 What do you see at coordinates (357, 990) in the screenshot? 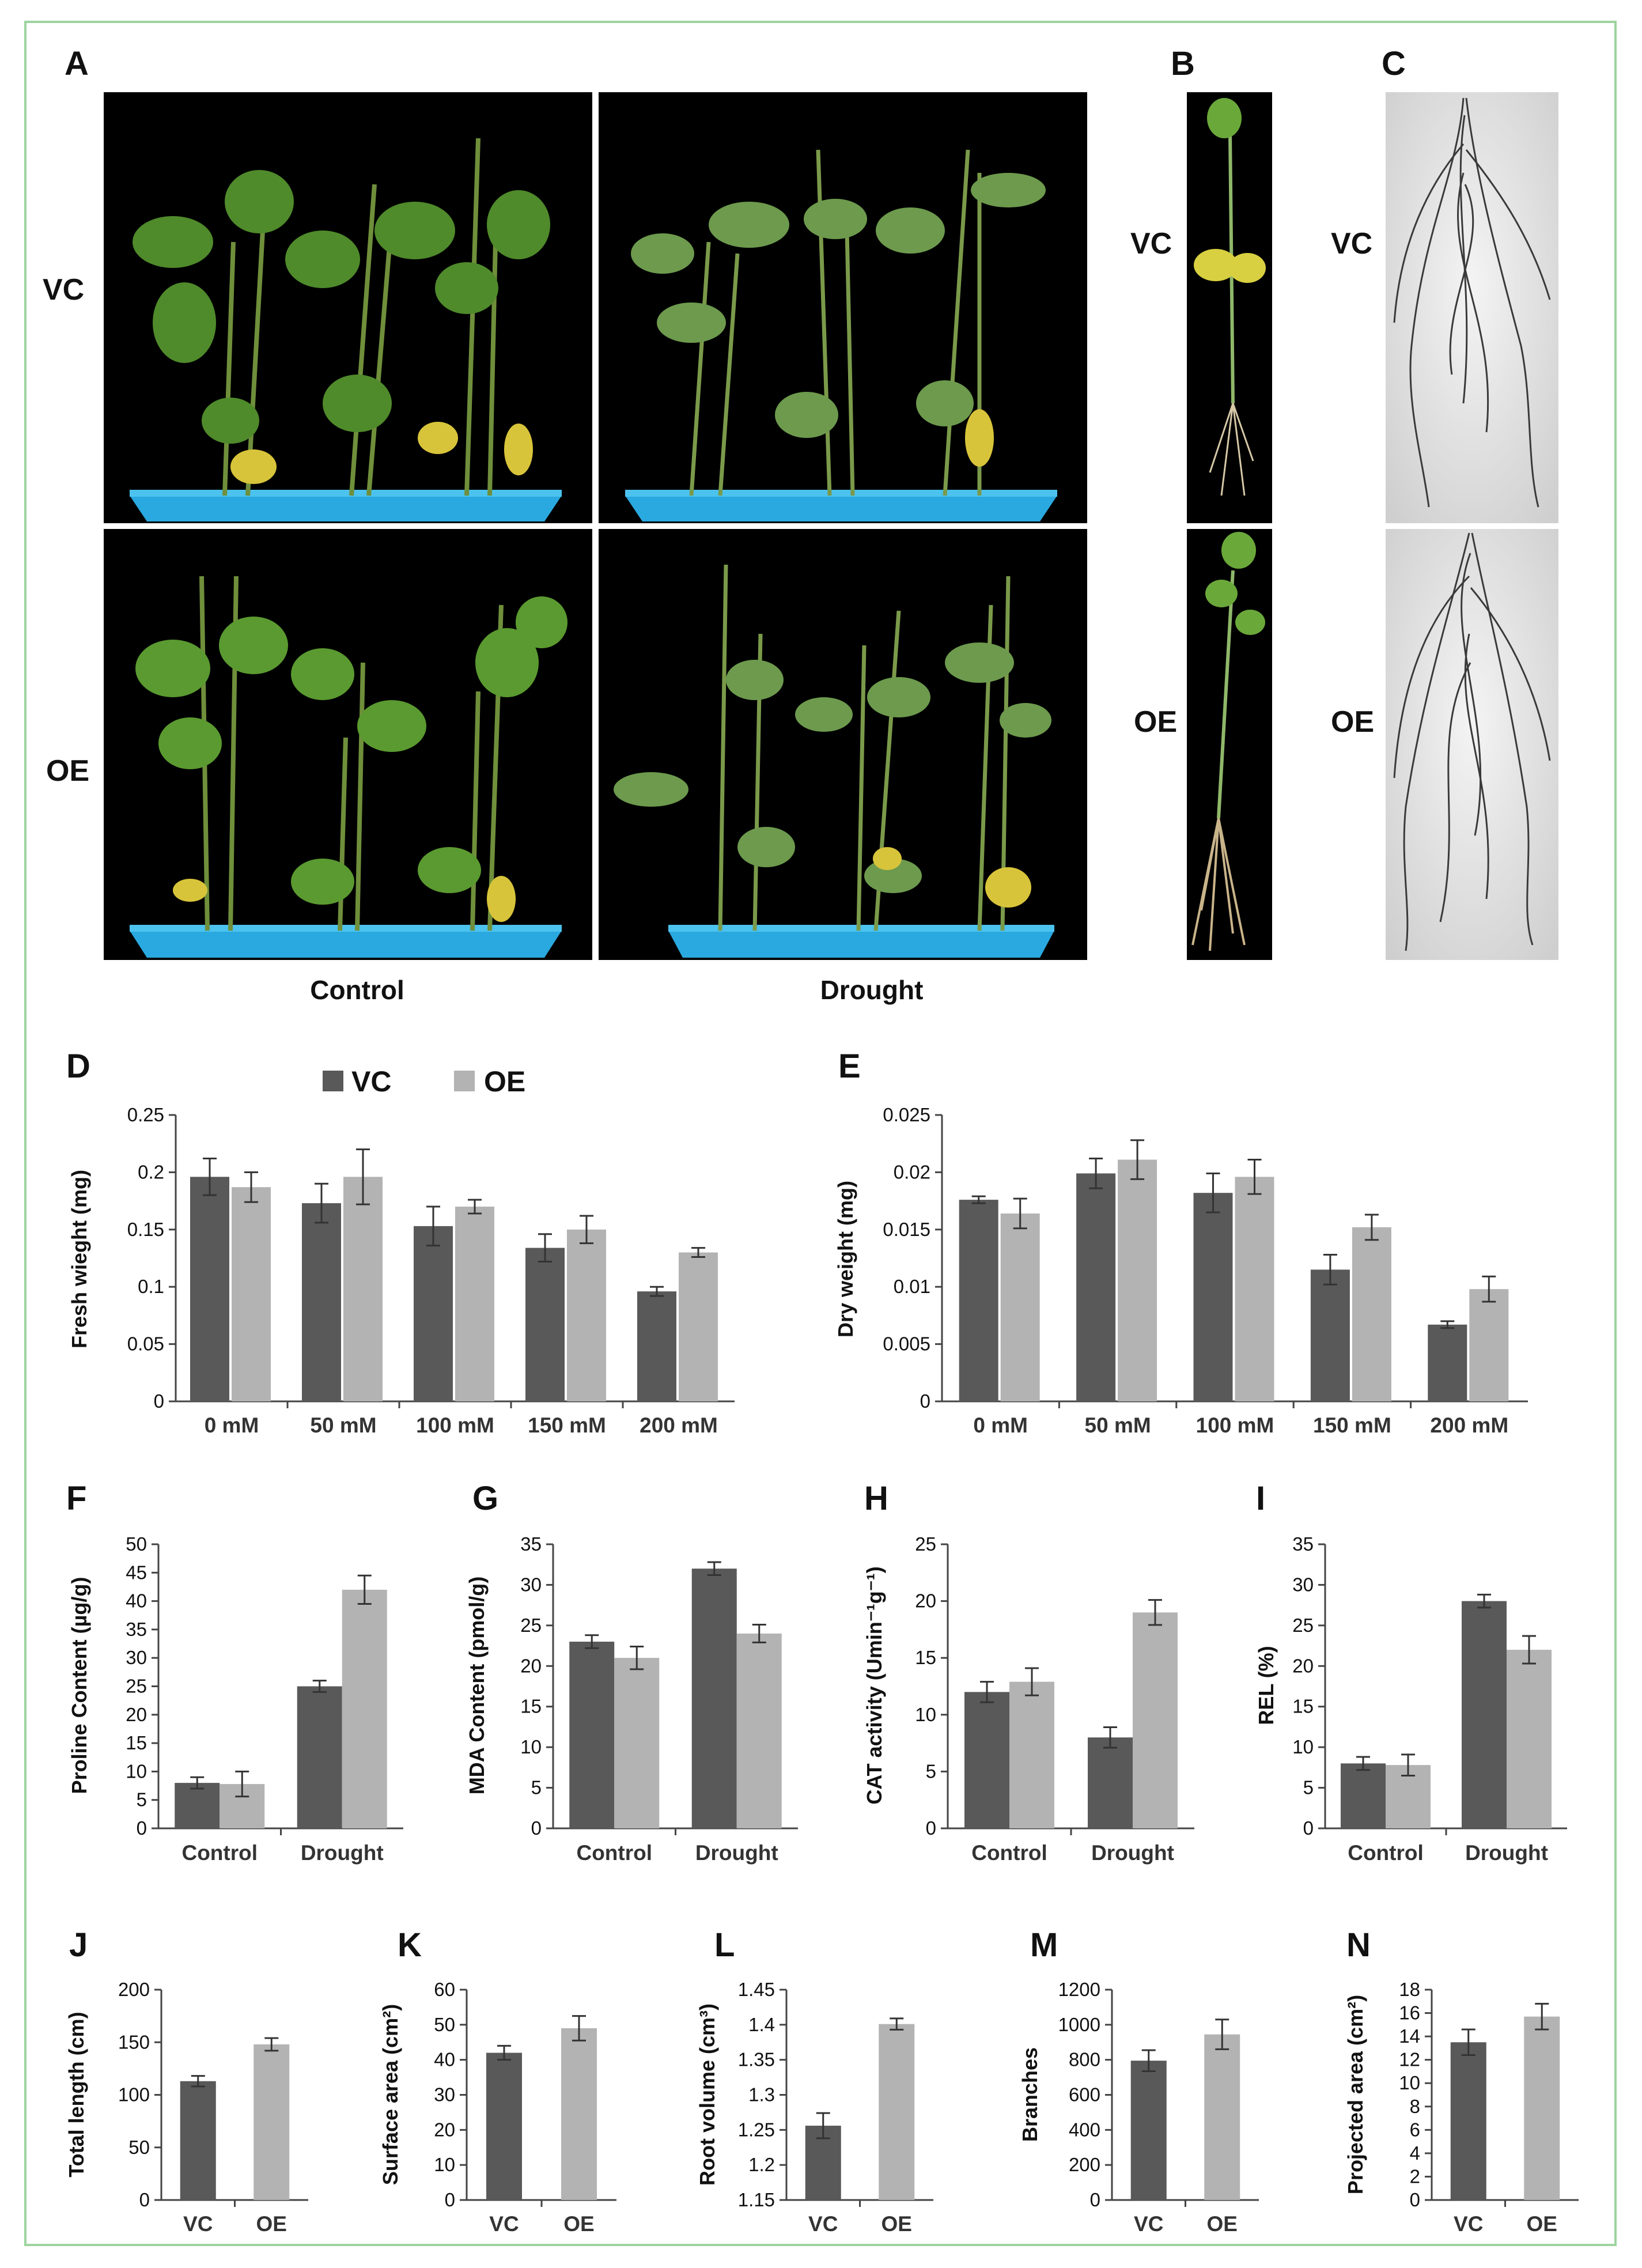
I see `panel-a-col-label-control: Control` at bounding box center [357, 990].